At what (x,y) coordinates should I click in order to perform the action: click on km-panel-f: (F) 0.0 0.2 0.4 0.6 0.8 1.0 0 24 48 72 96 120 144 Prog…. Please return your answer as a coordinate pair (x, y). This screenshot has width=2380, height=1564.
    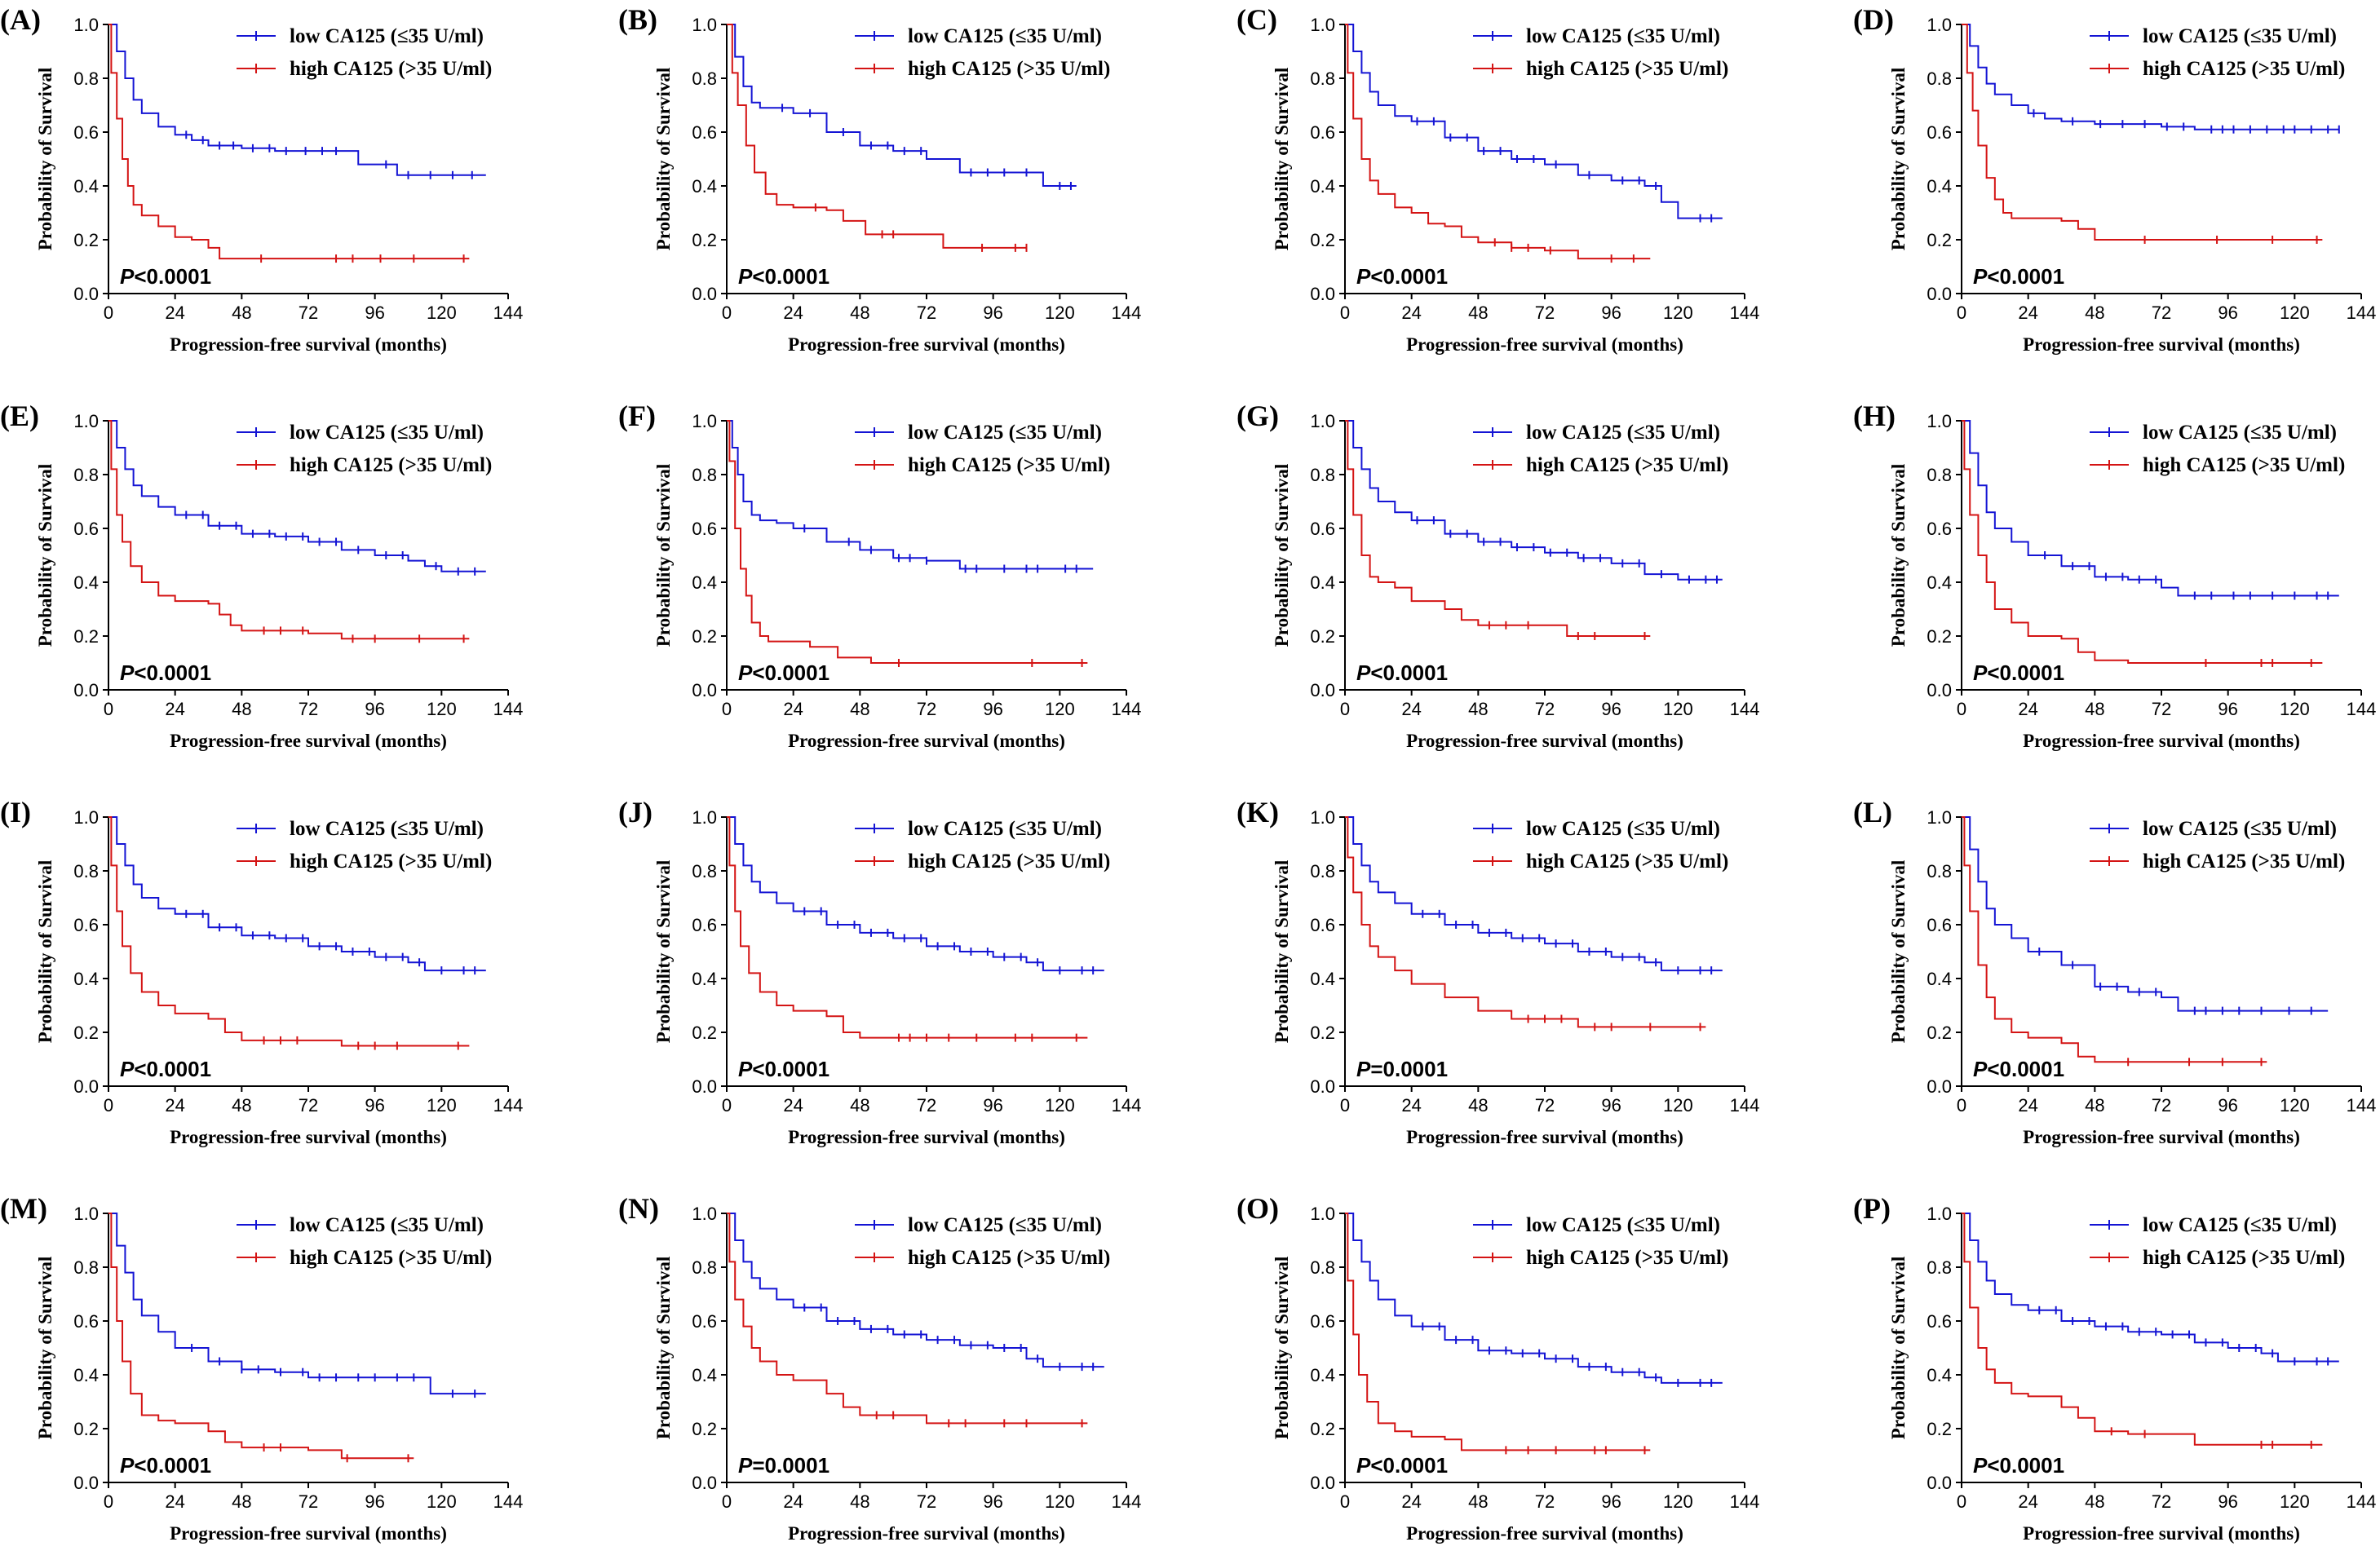
    Looking at the image, I should click on (879, 576).